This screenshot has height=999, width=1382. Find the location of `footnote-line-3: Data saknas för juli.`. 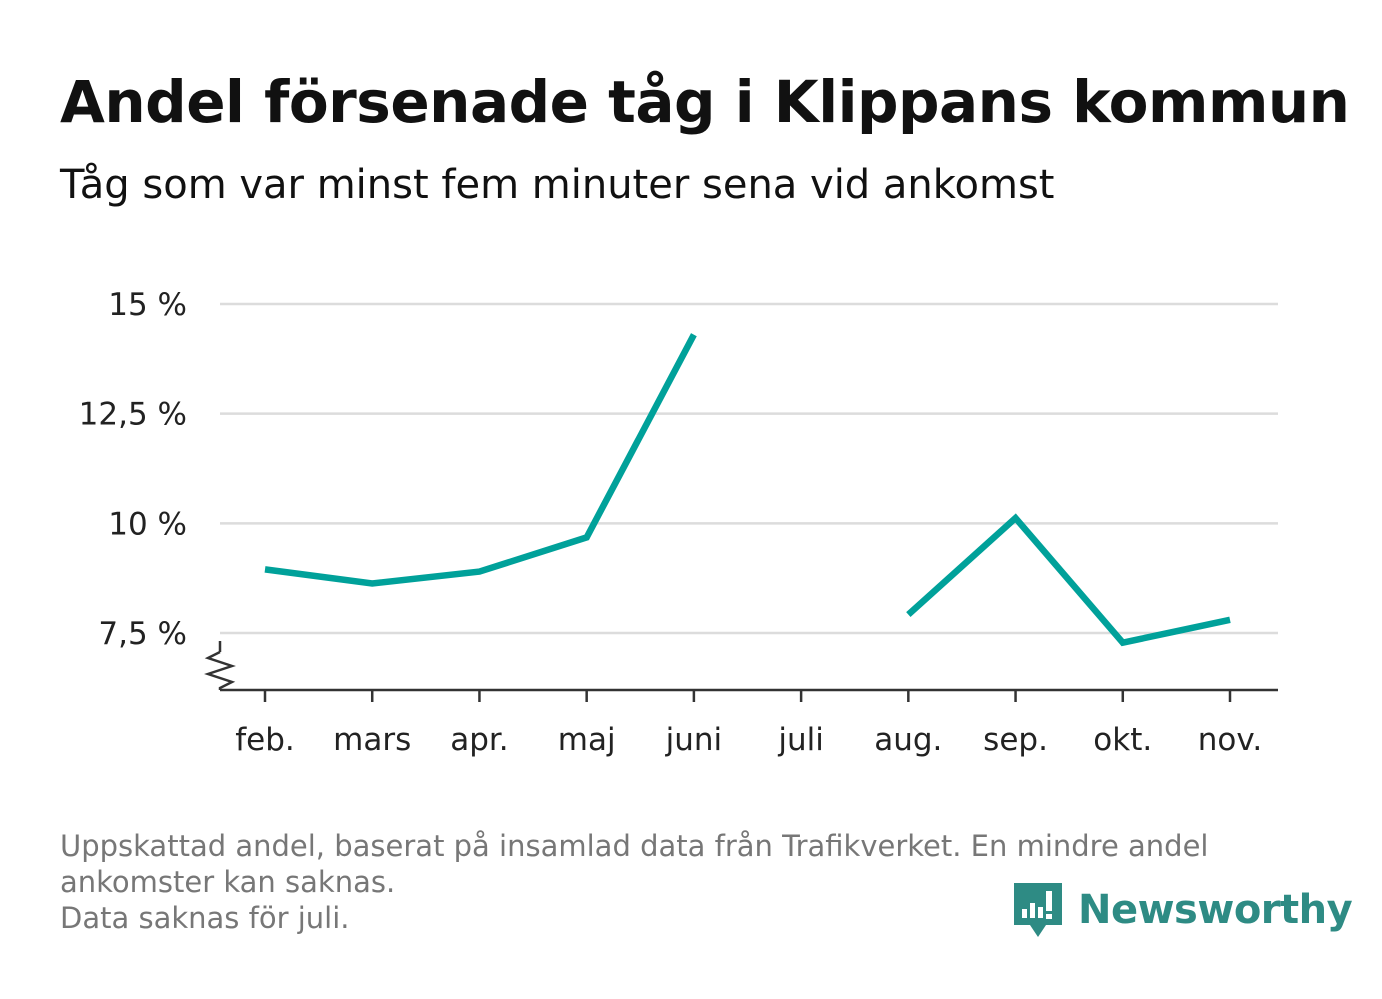

footnote-line-3: Data saknas för juli. is located at coordinates (205, 918).